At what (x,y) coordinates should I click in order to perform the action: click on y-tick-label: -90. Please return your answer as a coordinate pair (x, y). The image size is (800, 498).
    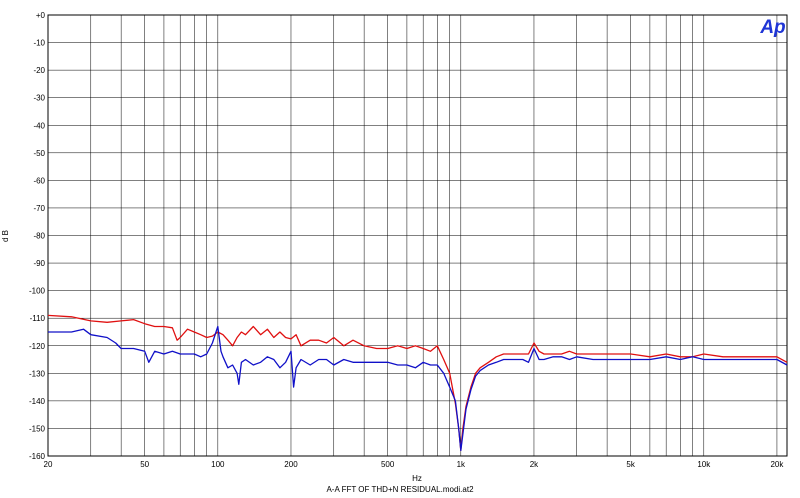
    Looking at the image, I should click on (39, 263).